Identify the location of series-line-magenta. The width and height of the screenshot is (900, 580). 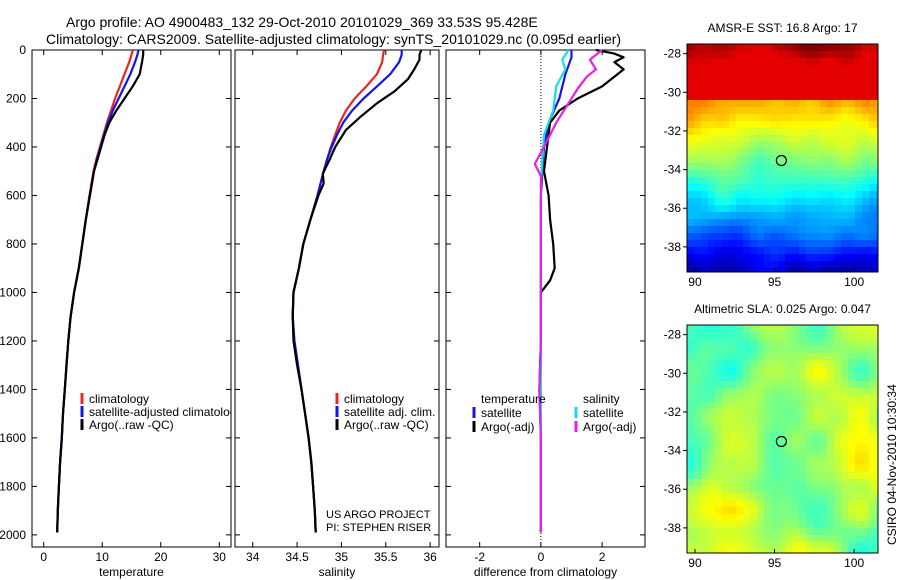
(568, 291).